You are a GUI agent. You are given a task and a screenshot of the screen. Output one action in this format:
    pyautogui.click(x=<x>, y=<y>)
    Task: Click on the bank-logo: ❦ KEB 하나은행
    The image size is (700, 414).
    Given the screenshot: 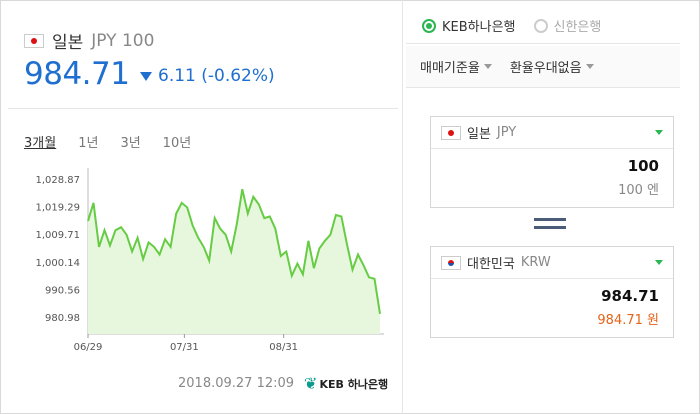 What is the action you would take?
    pyautogui.click(x=346, y=383)
    